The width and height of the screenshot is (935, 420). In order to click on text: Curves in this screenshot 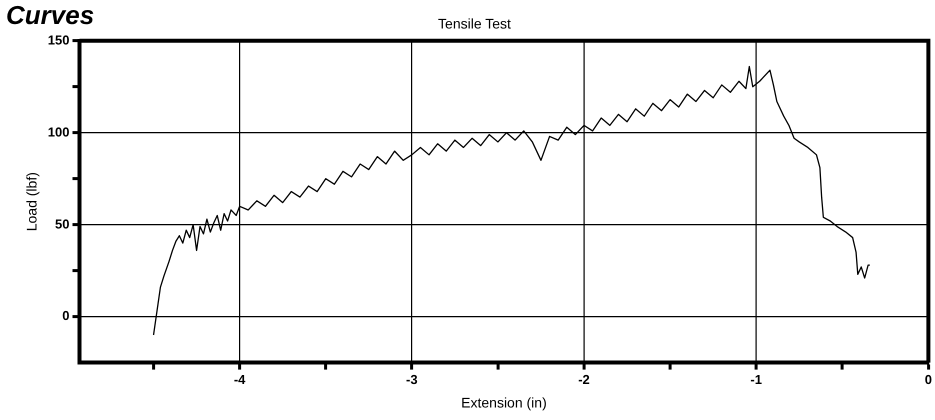, I will do `click(50, 15)`.